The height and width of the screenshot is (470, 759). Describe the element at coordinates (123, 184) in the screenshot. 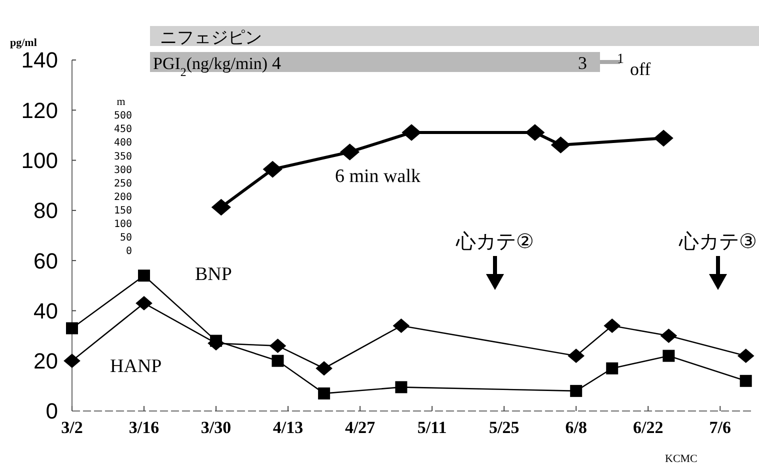

I see `y2-tick-label: 250` at that location.